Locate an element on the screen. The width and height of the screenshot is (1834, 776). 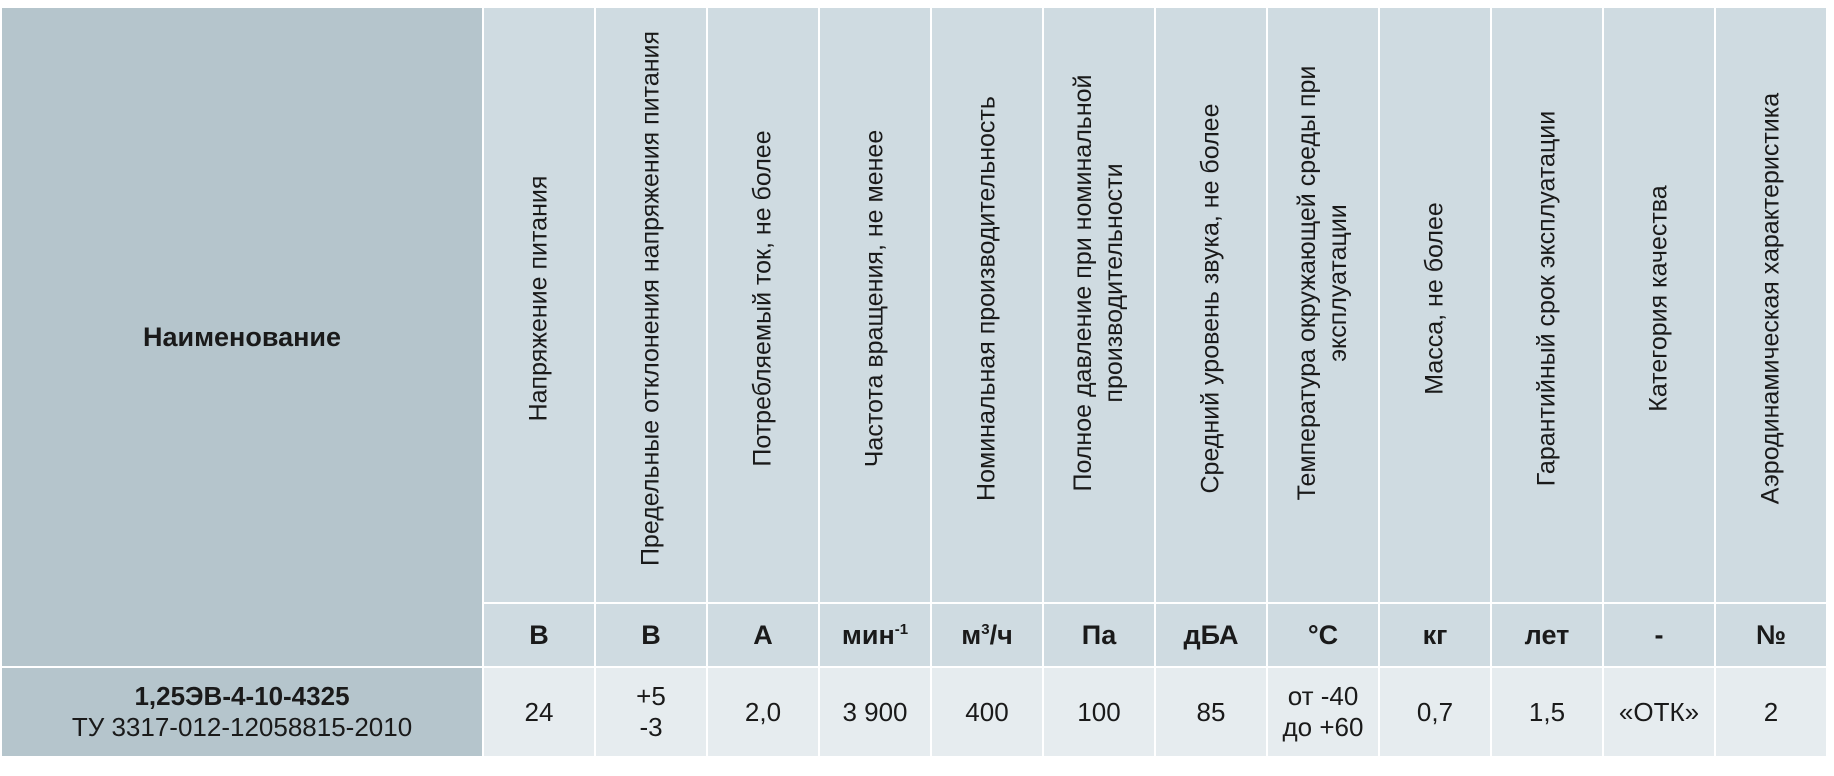
value-text: от -40 is located at coordinates (1323, 696).